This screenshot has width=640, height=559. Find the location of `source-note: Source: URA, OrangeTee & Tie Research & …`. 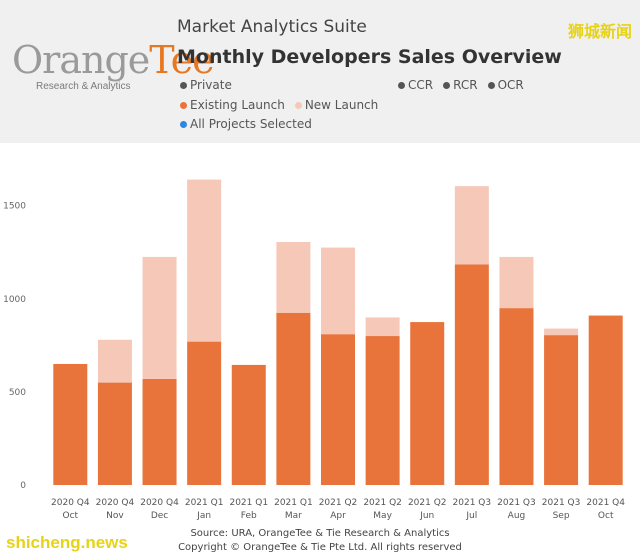

source-note: Source: URA, OrangeTee & Tie Research & … is located at coordinates (320, 533).